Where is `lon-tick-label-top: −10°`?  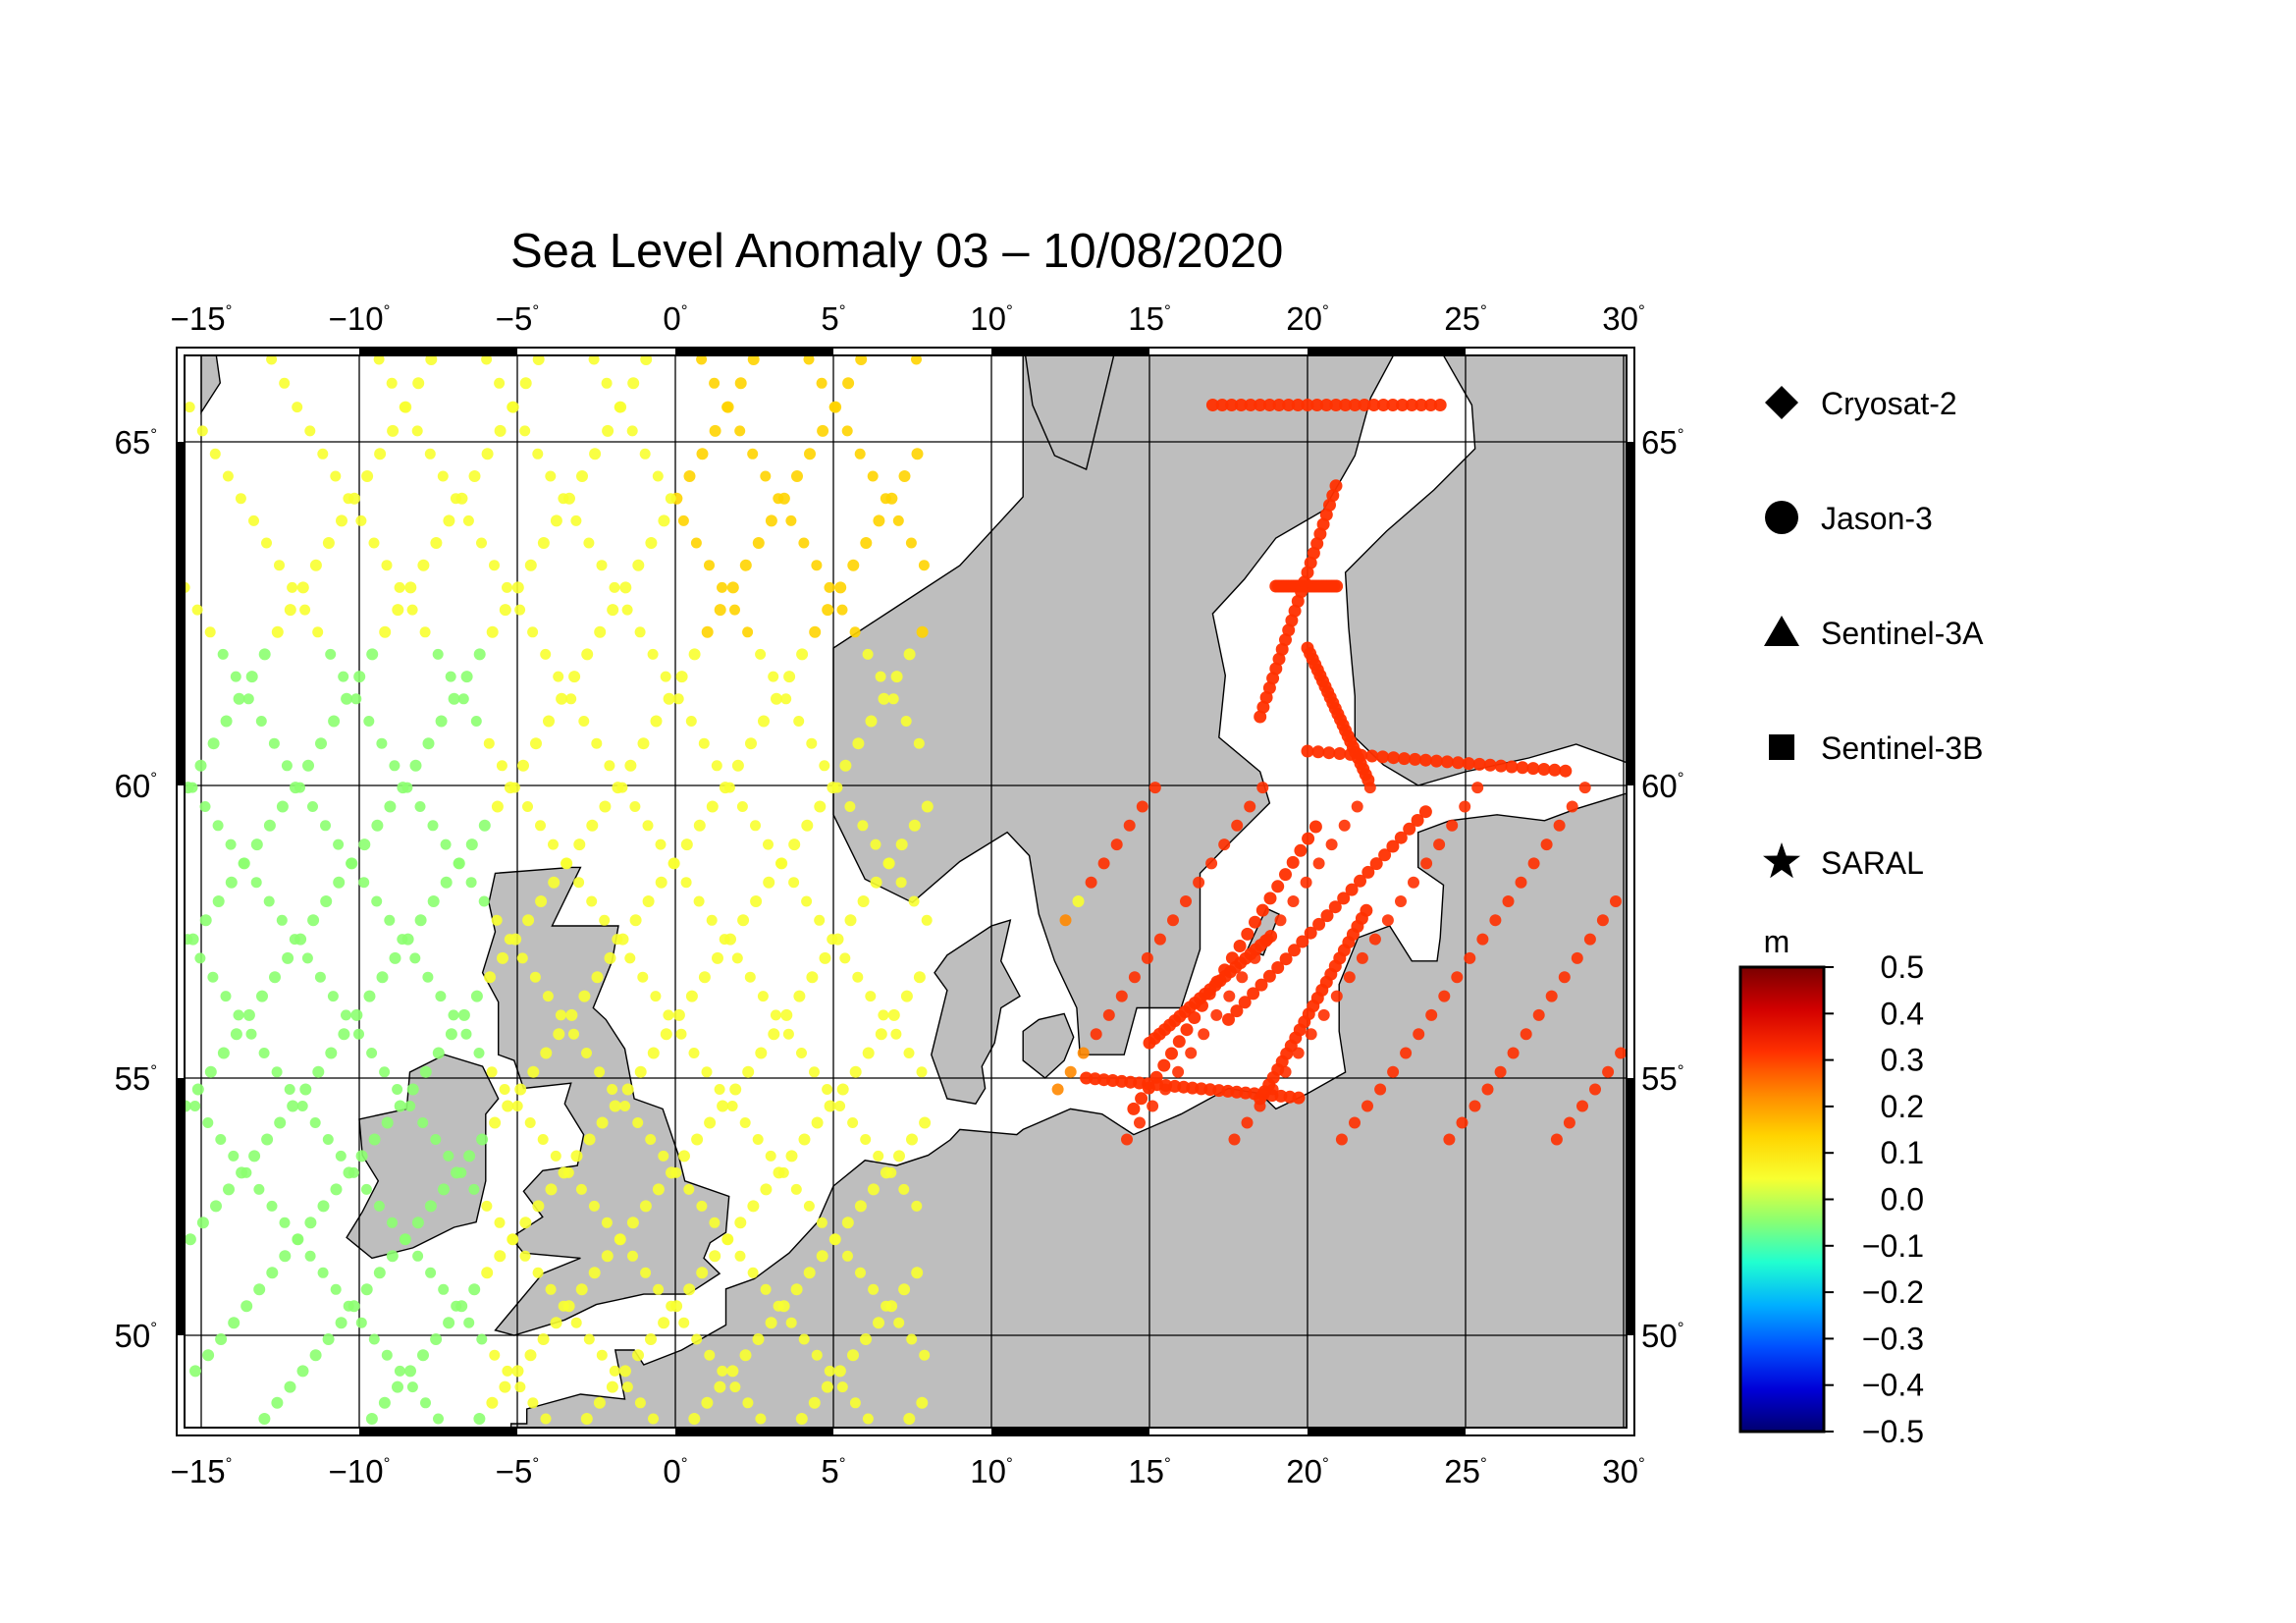 lon-tick-label-top: −10° is located at coordinates (360, 318).